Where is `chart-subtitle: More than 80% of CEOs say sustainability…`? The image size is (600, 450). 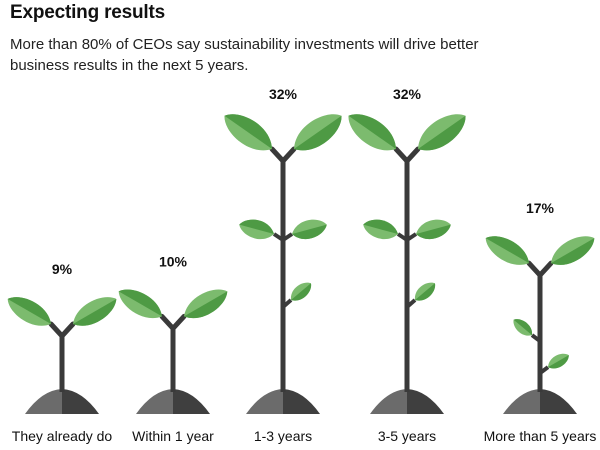
chart-subtitle: More than 80% of CEOs say sustainability… is located at coordinates (244, 55).